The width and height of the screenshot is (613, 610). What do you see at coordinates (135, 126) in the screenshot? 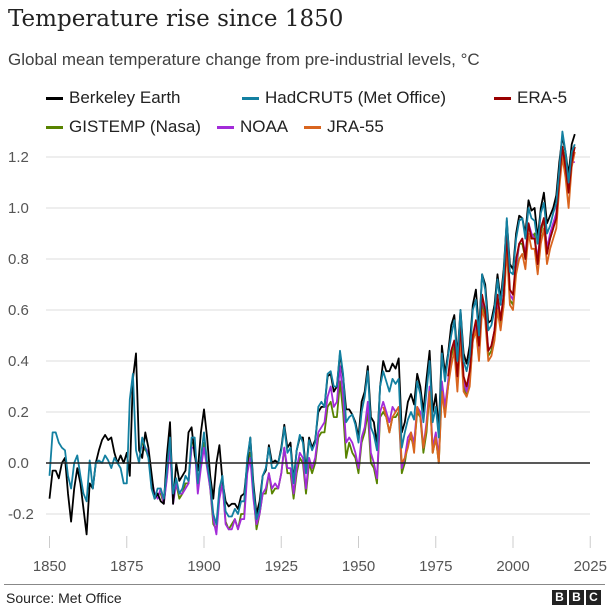
I see `legend-label: GISTEMP (Nasa)` at bounding box center [135, 126].